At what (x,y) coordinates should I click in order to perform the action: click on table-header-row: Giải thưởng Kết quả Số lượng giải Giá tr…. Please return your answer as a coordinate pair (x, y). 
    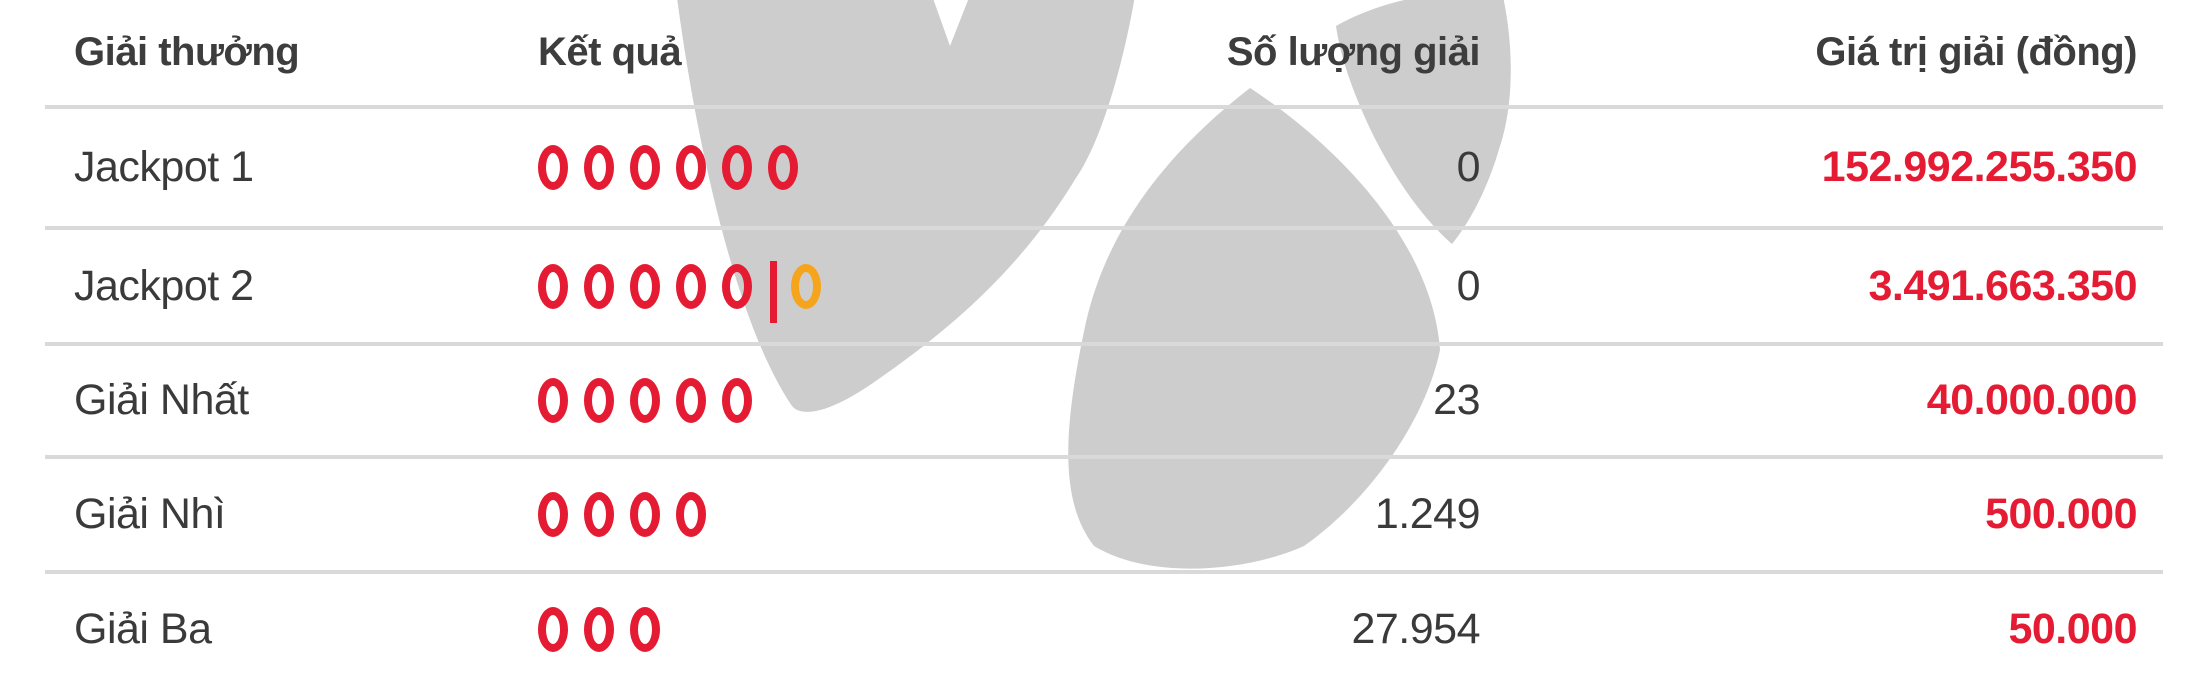
    Looking at the image, I should click on (1104, 52).